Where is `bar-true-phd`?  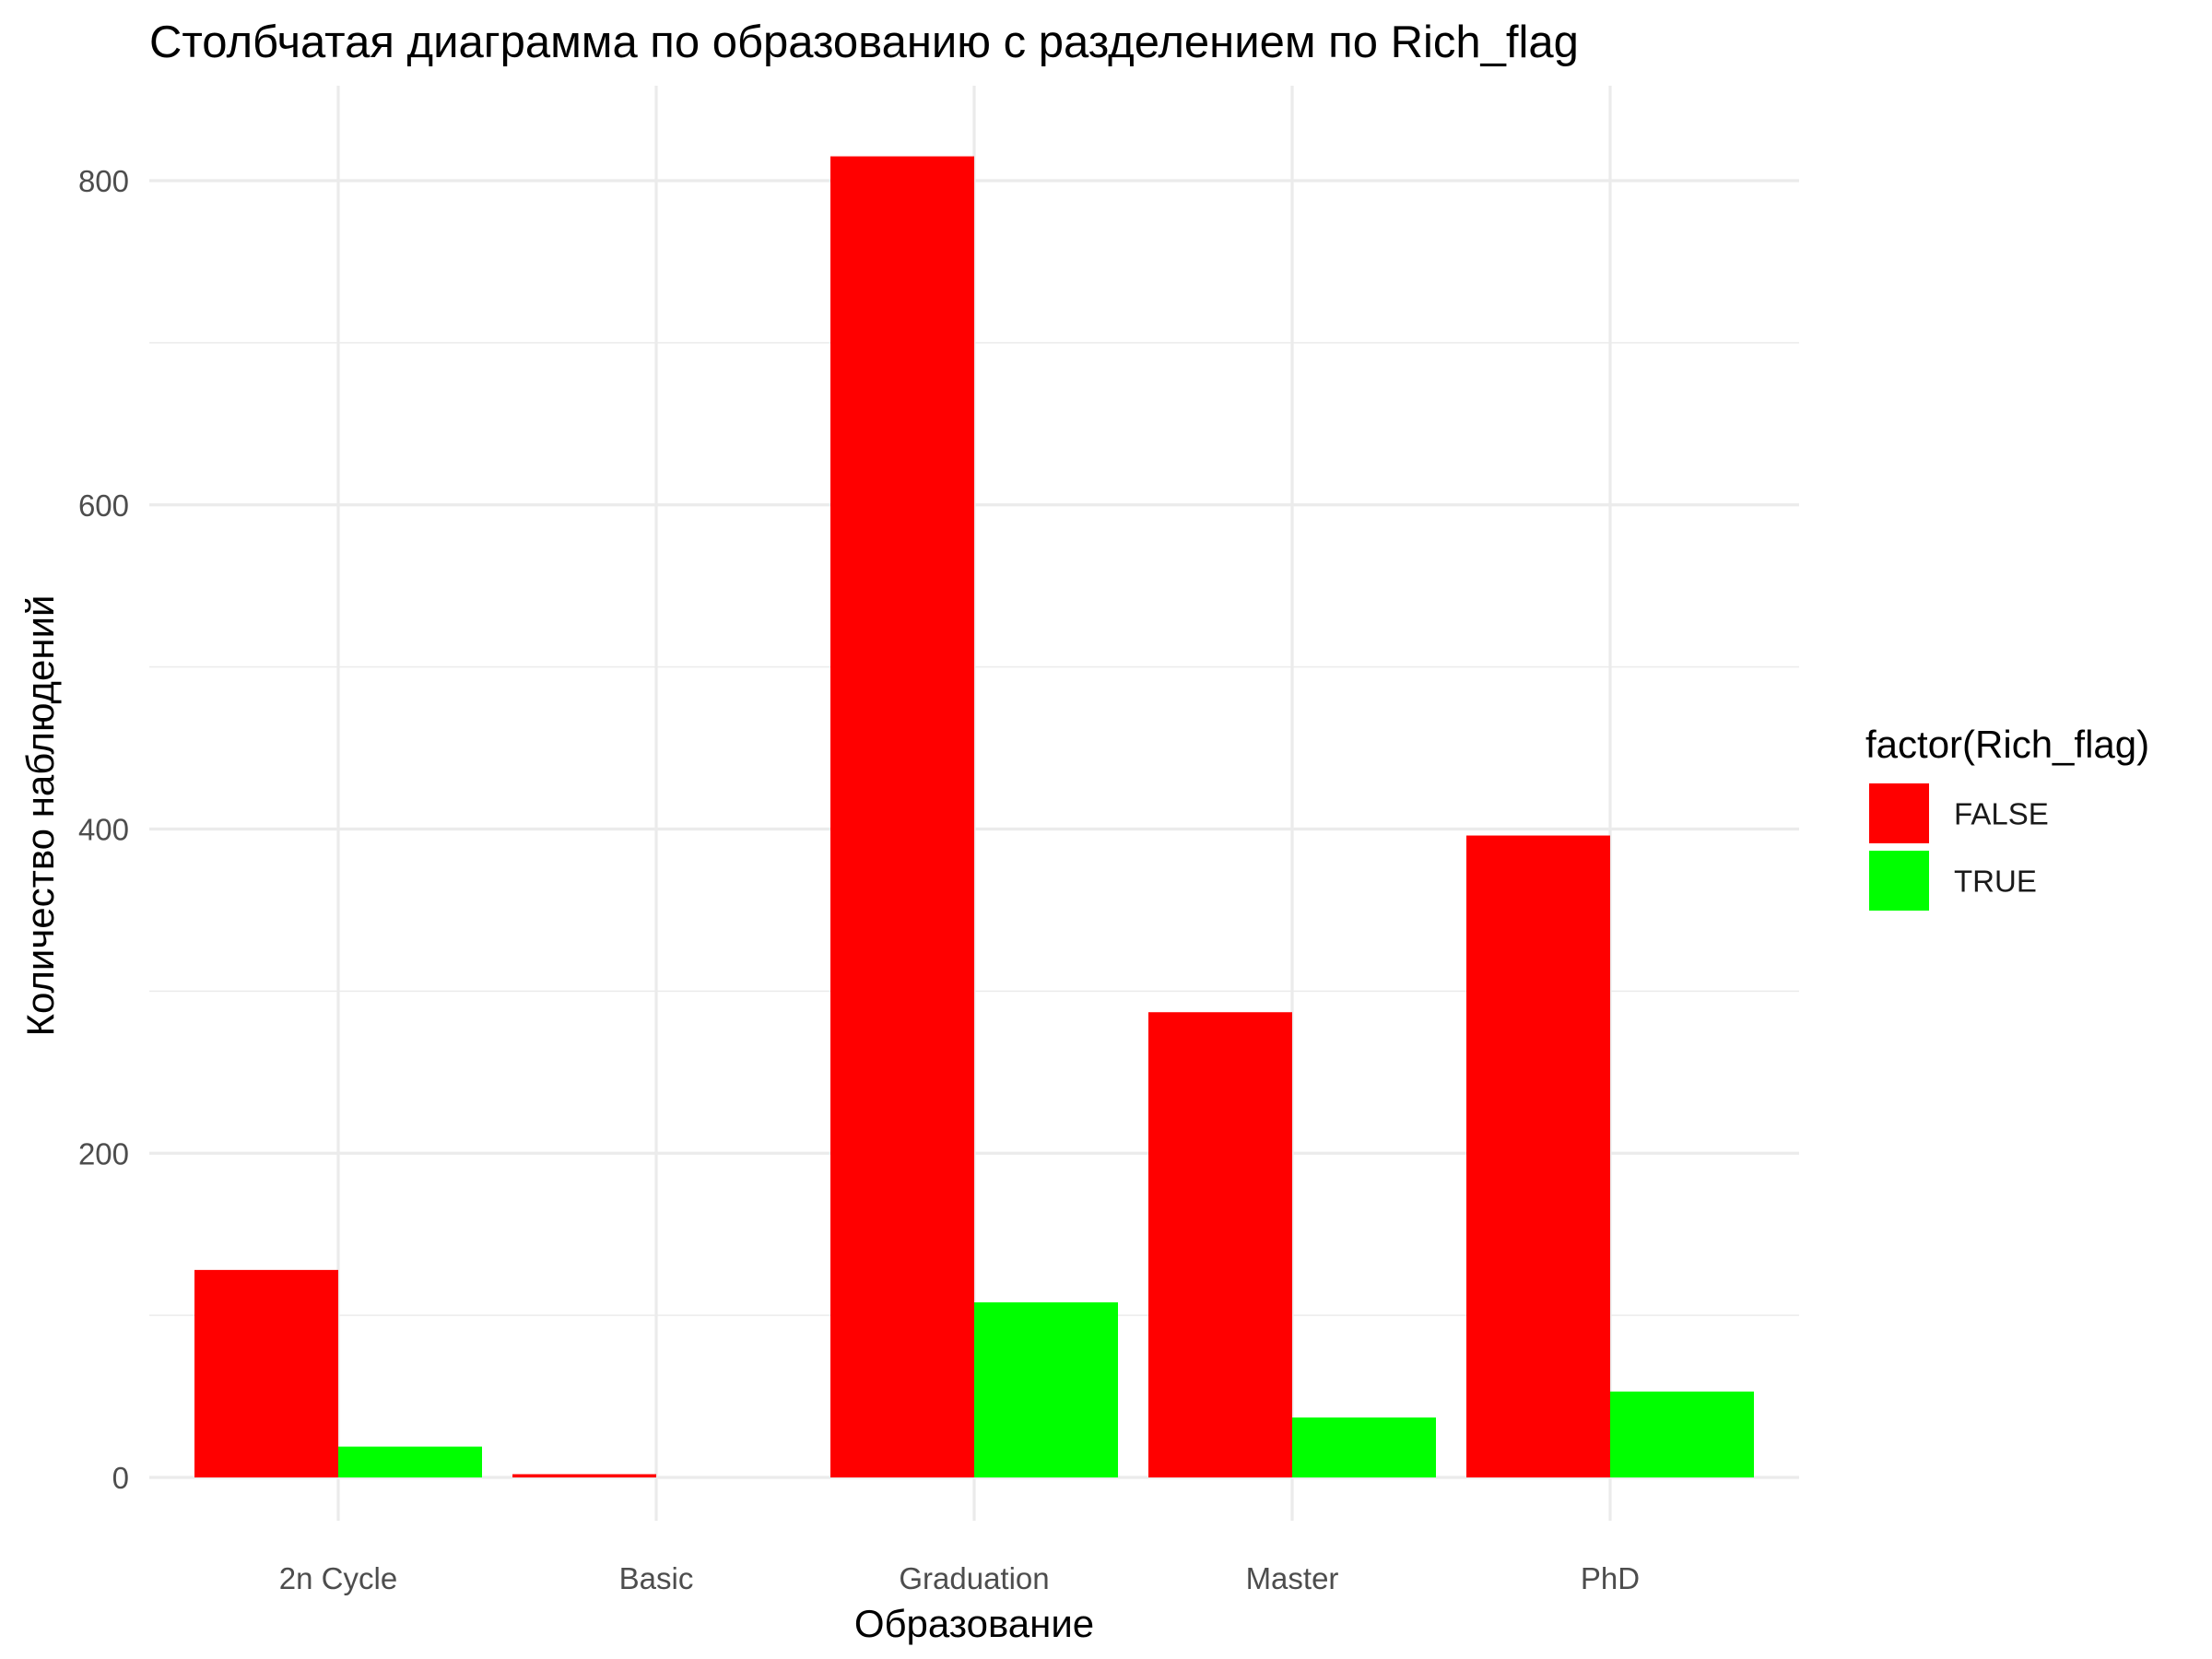
bar-true-phd is located at coordinates (1682, 1434).